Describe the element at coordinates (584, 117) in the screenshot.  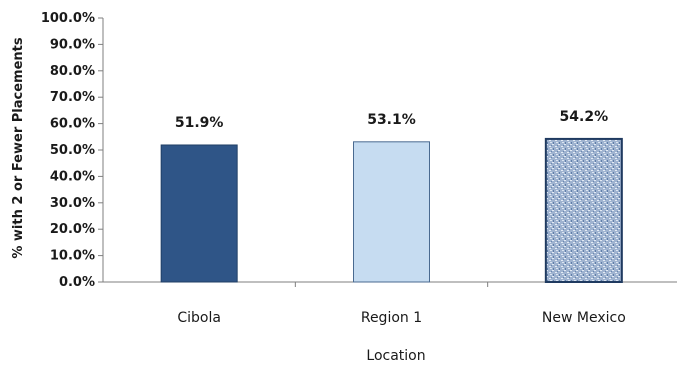
I see `data-label: 54.2%` at that location.